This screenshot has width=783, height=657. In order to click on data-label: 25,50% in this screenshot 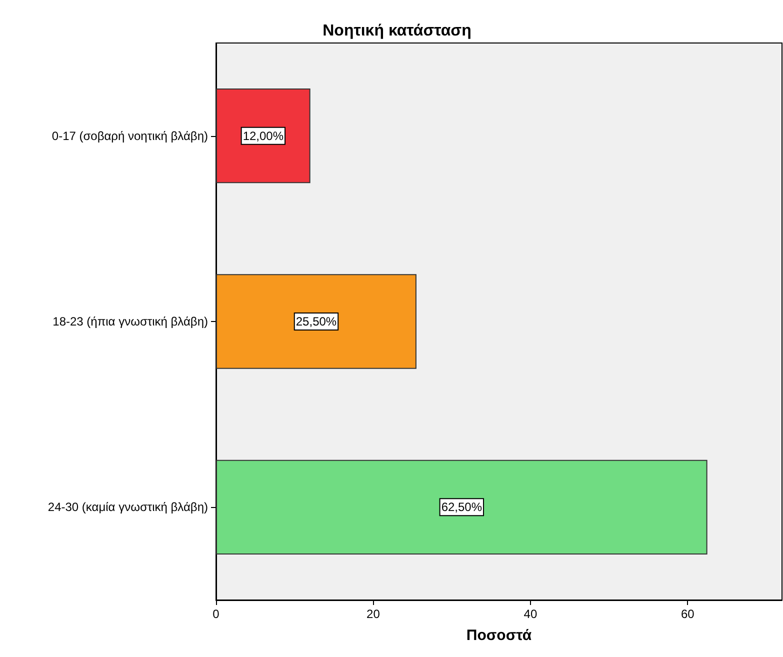, I will do `click(316, 321)`.